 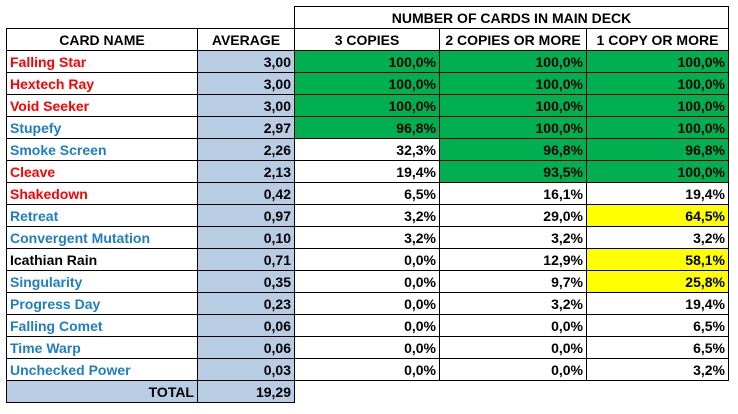 I want to click on card-name-cell: Smoke Screen, so click(x=102, y=149).